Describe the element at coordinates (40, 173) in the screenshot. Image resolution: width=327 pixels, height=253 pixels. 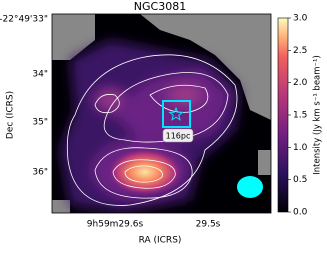
I see `y-tick-label: 36"` at that location.